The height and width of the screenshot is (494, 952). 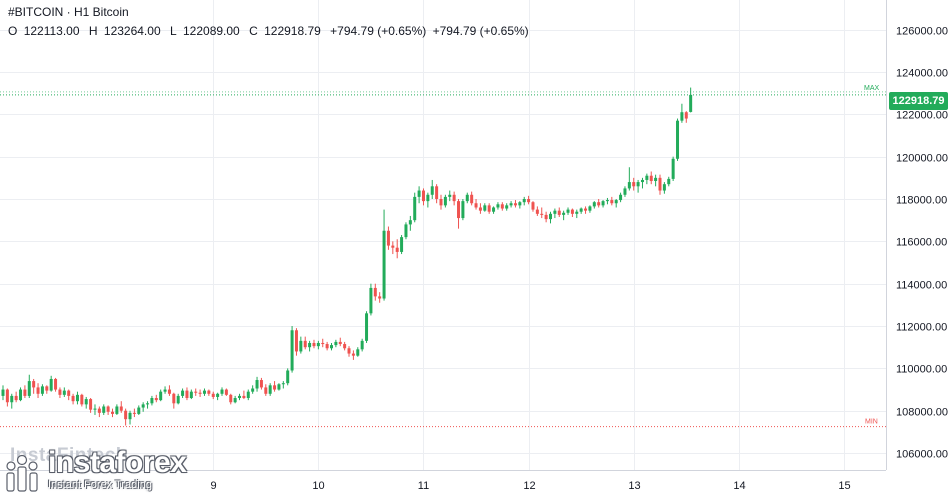 I want to click on time-axis: 9 10 11 12 13 14 15, so click(x=530, y=486).